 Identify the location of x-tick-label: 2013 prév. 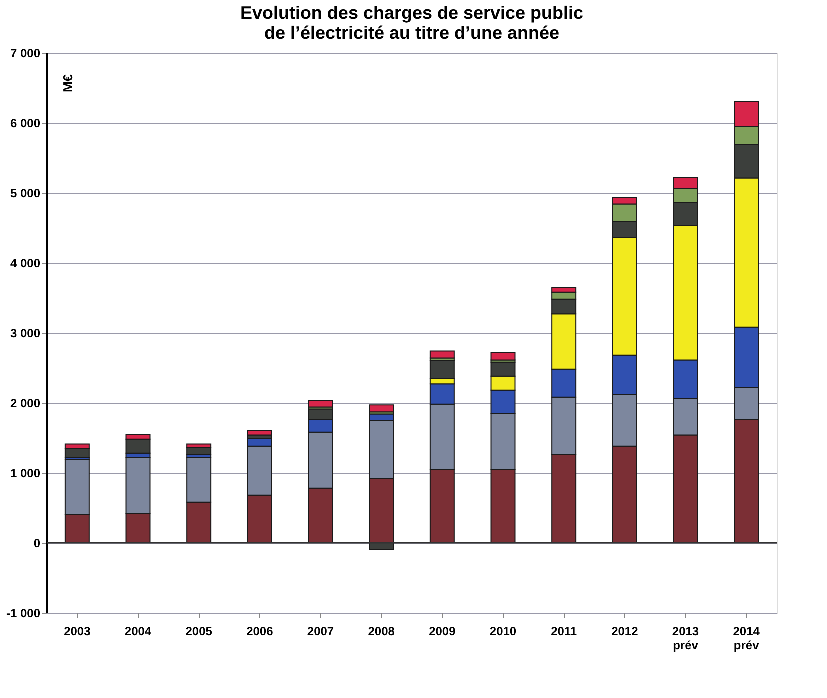
(686, 638).